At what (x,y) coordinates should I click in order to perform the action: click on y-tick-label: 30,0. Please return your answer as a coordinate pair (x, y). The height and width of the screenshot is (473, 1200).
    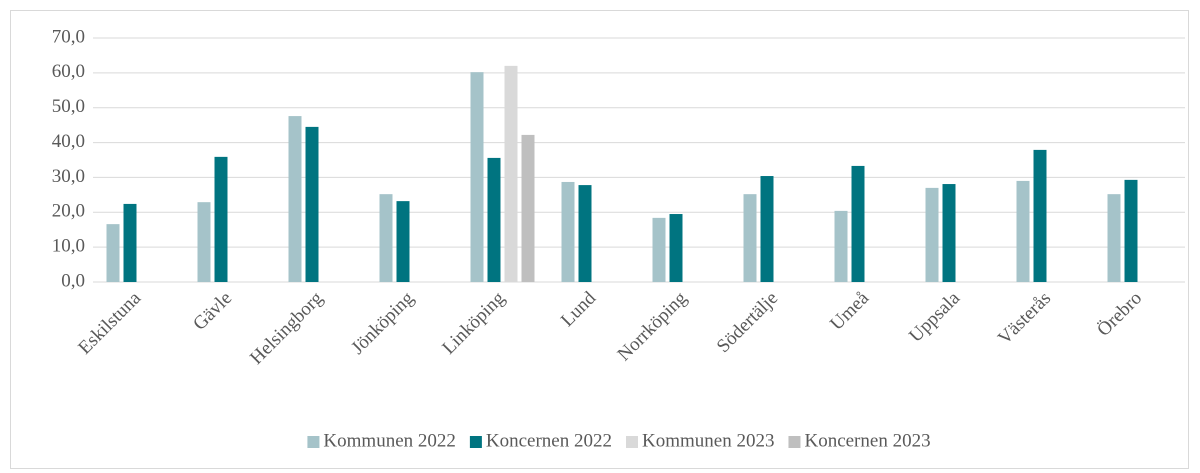
    Looking at the image, I should click on (68, 176).